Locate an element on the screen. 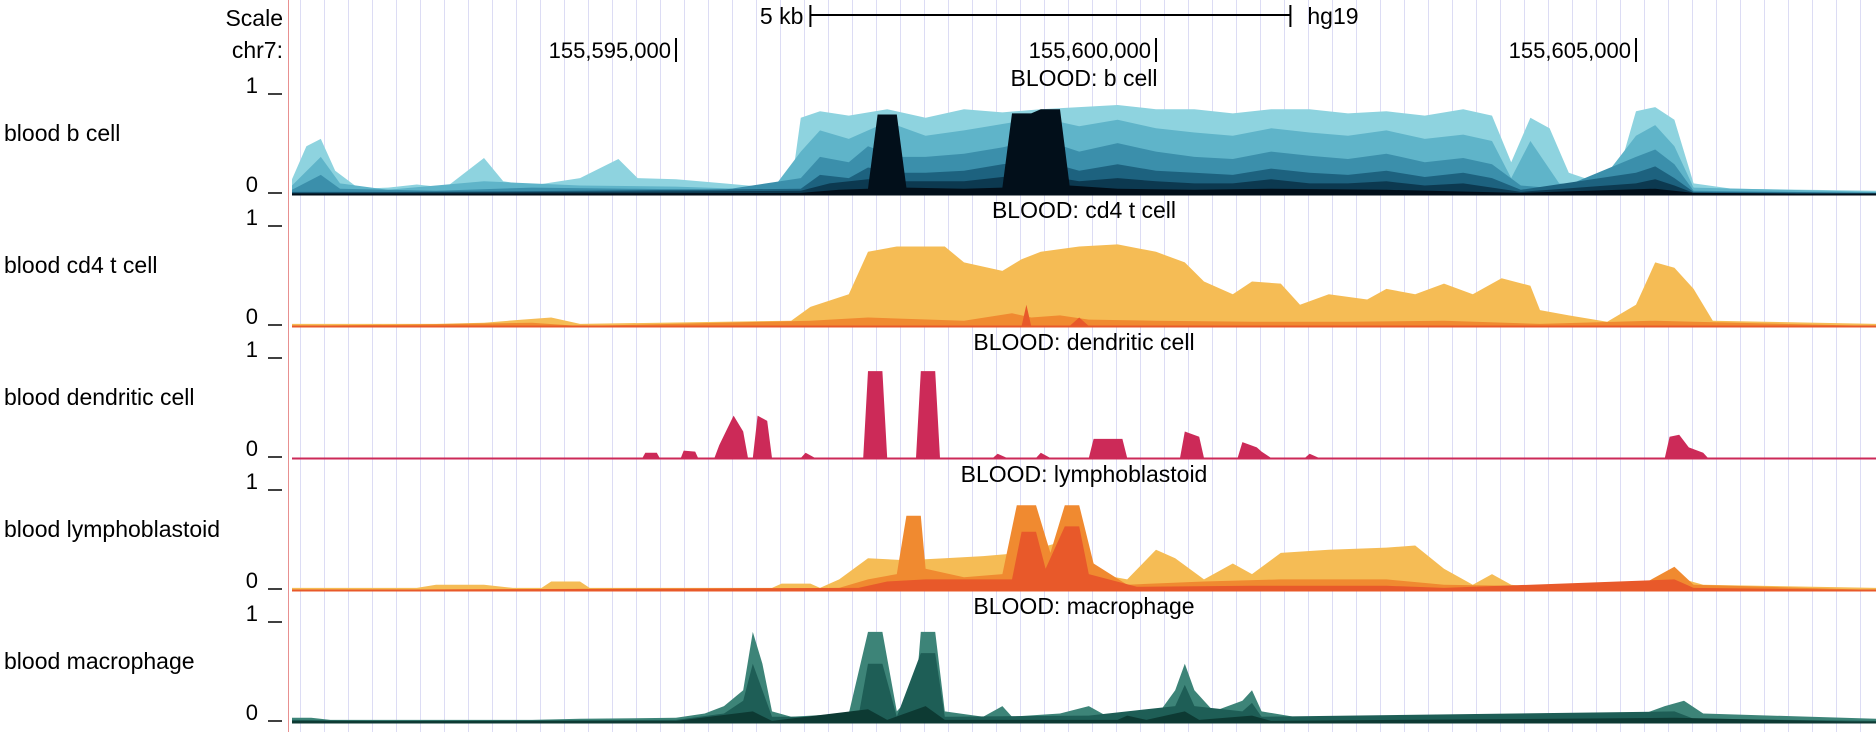 This screenshot has width=1876, height=732. track-title: BLOOD: macrophage is located at coordinates (1083, 606).